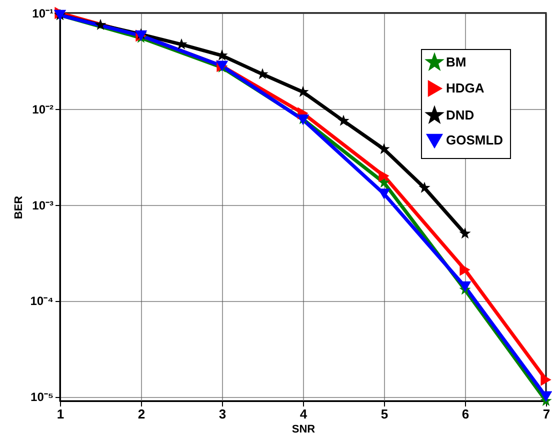 This screenshot has height=437, width=552. I want to click on y-axis-title: BER, so click(19, 208).